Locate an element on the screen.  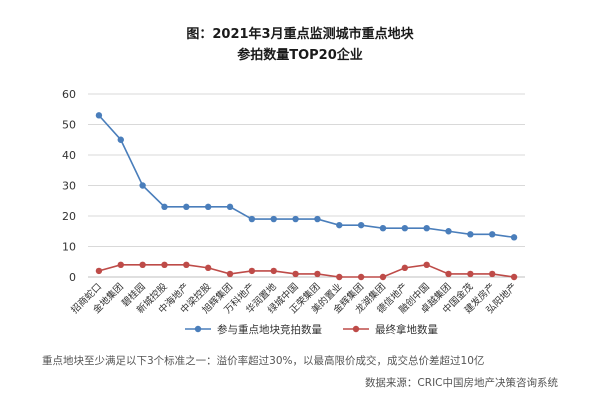
y-tick-label: 50 is located at coordinates (69, 125).